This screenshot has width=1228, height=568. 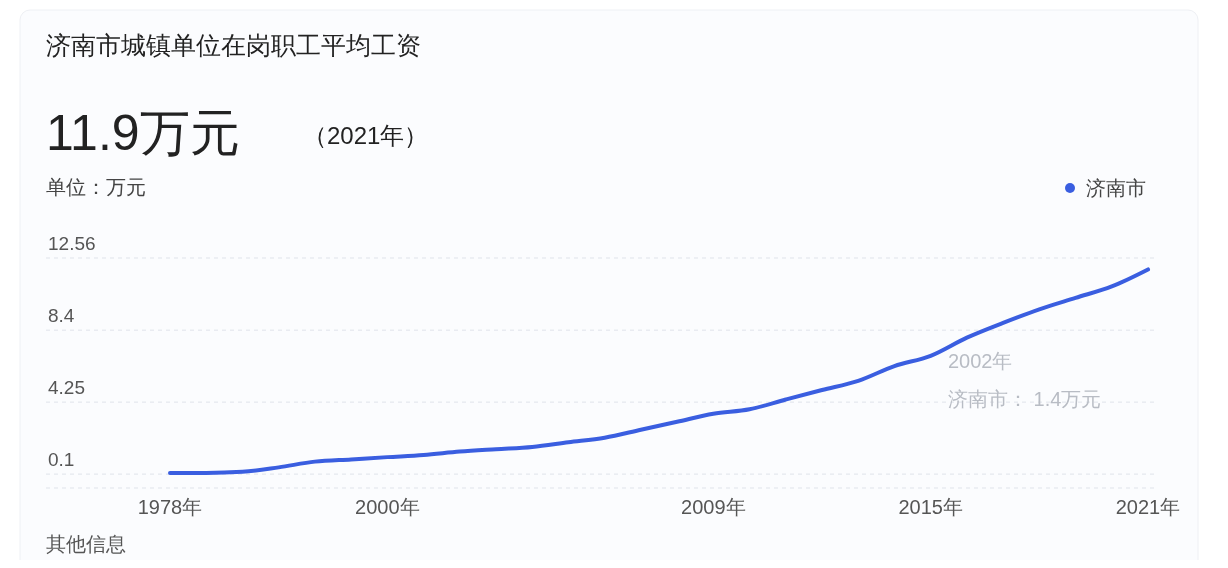 I want to click on y-tick-label: 8.4, so click(x=61, y=316).